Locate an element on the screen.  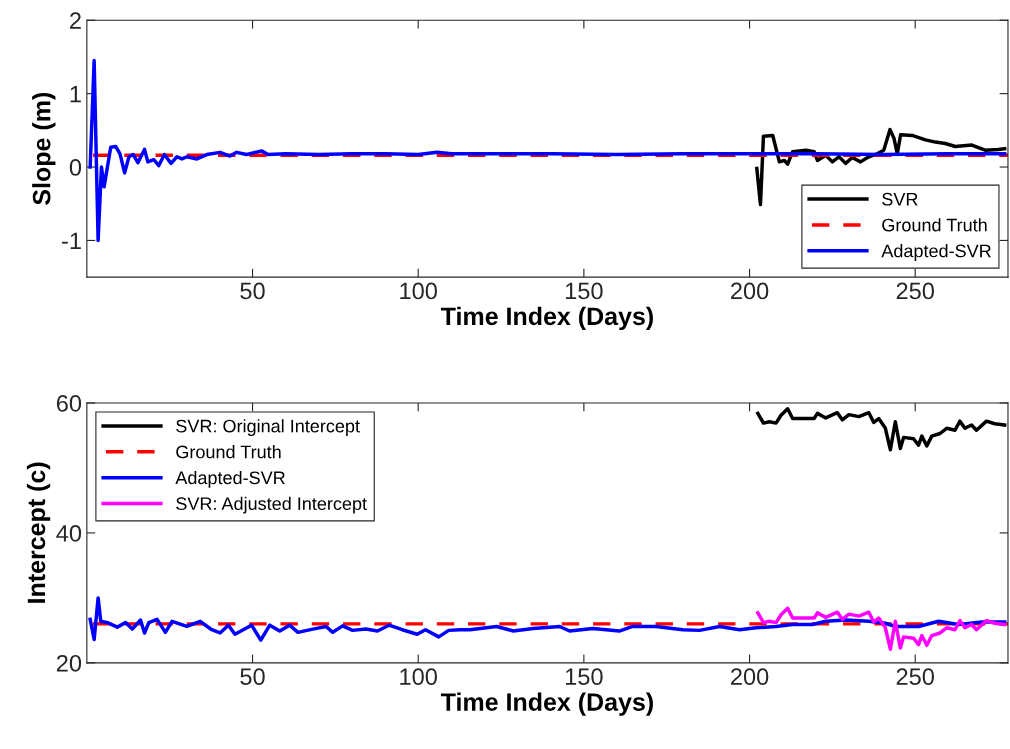
y-tick-label: 0 is located at coordinates (75, 167).